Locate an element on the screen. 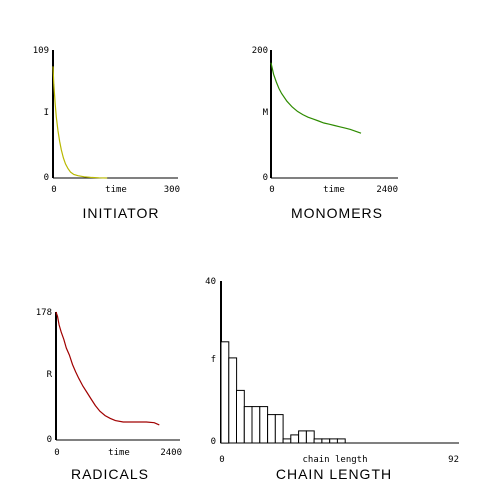 This screenshot has height=498, width=500. initiator-chart: 109 I 0 0 time 300 INITIATOR is located at coordinates (106, 133).